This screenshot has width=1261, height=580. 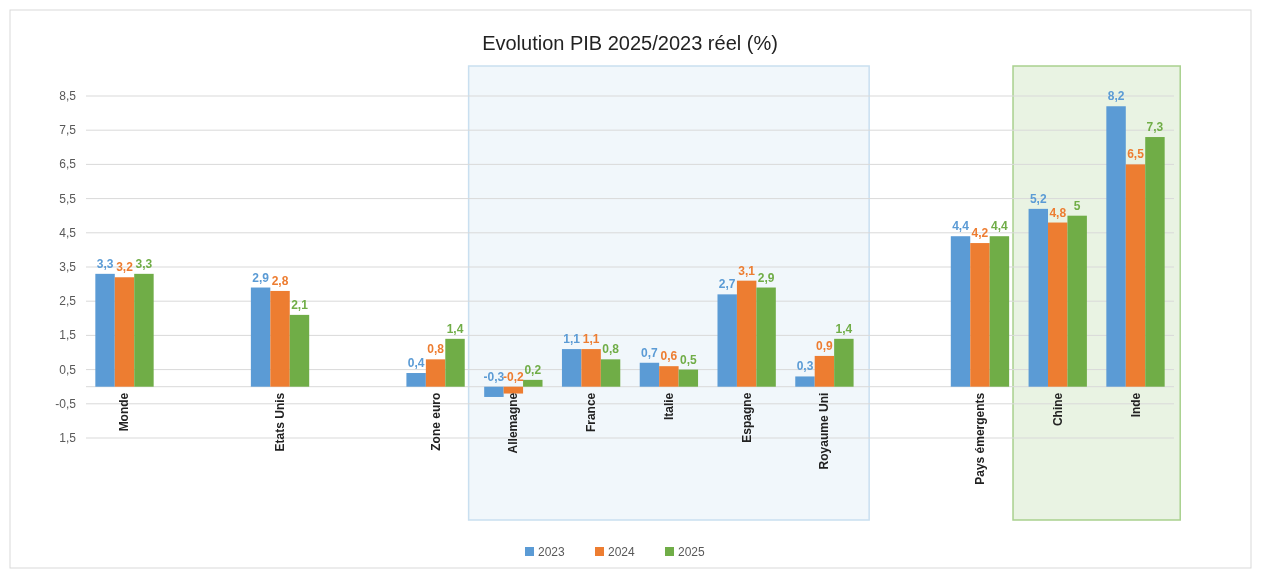 I want to click on data-label: 5,2, so click(x=1038, y=198).